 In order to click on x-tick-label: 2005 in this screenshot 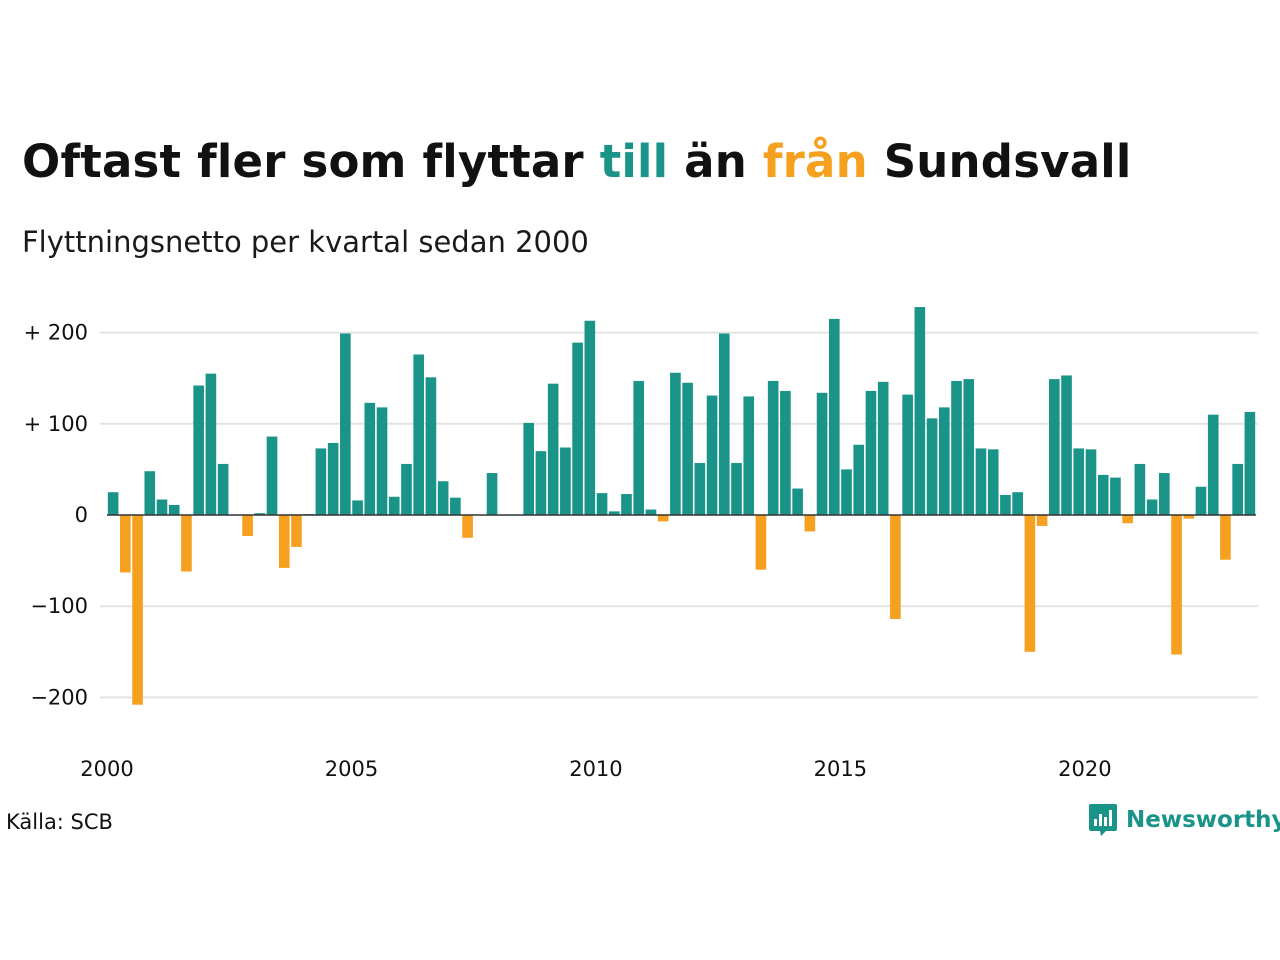, I will do `click(351, 768)`.